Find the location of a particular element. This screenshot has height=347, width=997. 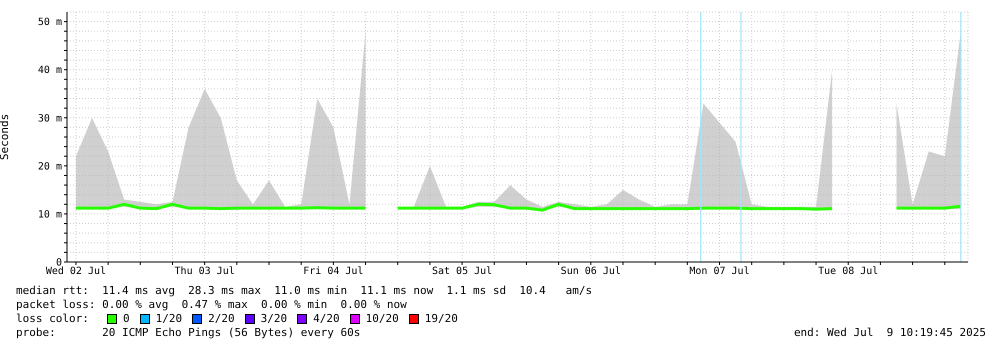

text: packet loss: 0.00 % avg 0.47 % max 0.00 % min 0.00 % now is located at coordinates (212, 305).